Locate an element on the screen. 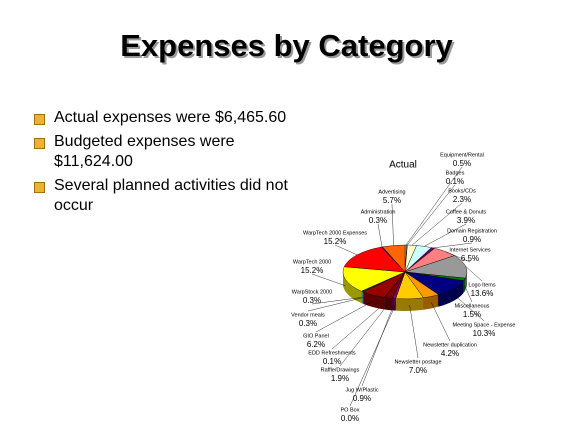 This screenshot has width=573, height=438. slice-value: 7.0% is located at coordinates (418, 370).